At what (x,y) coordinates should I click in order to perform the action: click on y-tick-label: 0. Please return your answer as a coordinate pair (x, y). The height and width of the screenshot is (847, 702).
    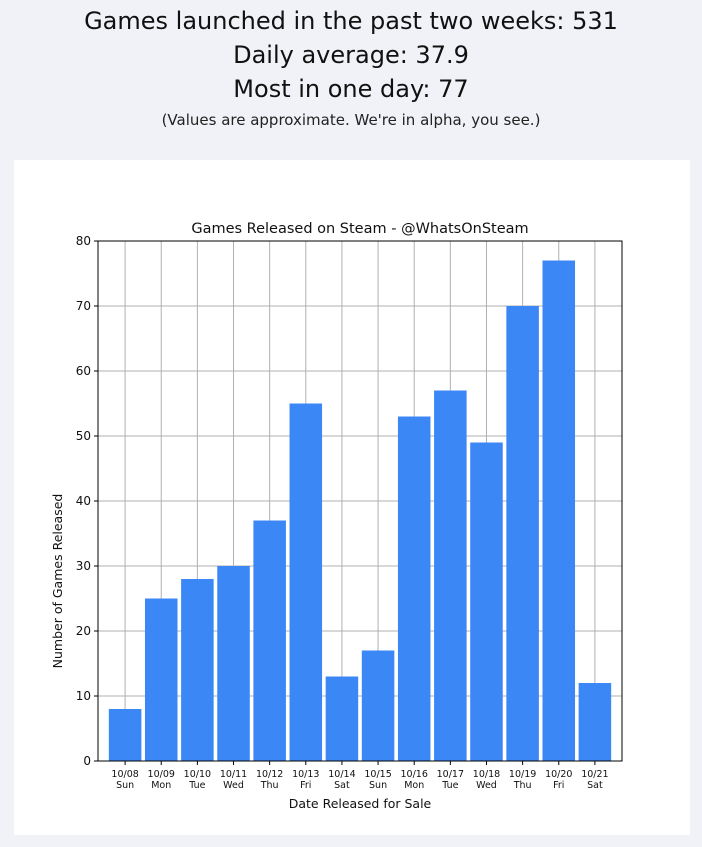
    Looking at the image, I should click on (87, 761).